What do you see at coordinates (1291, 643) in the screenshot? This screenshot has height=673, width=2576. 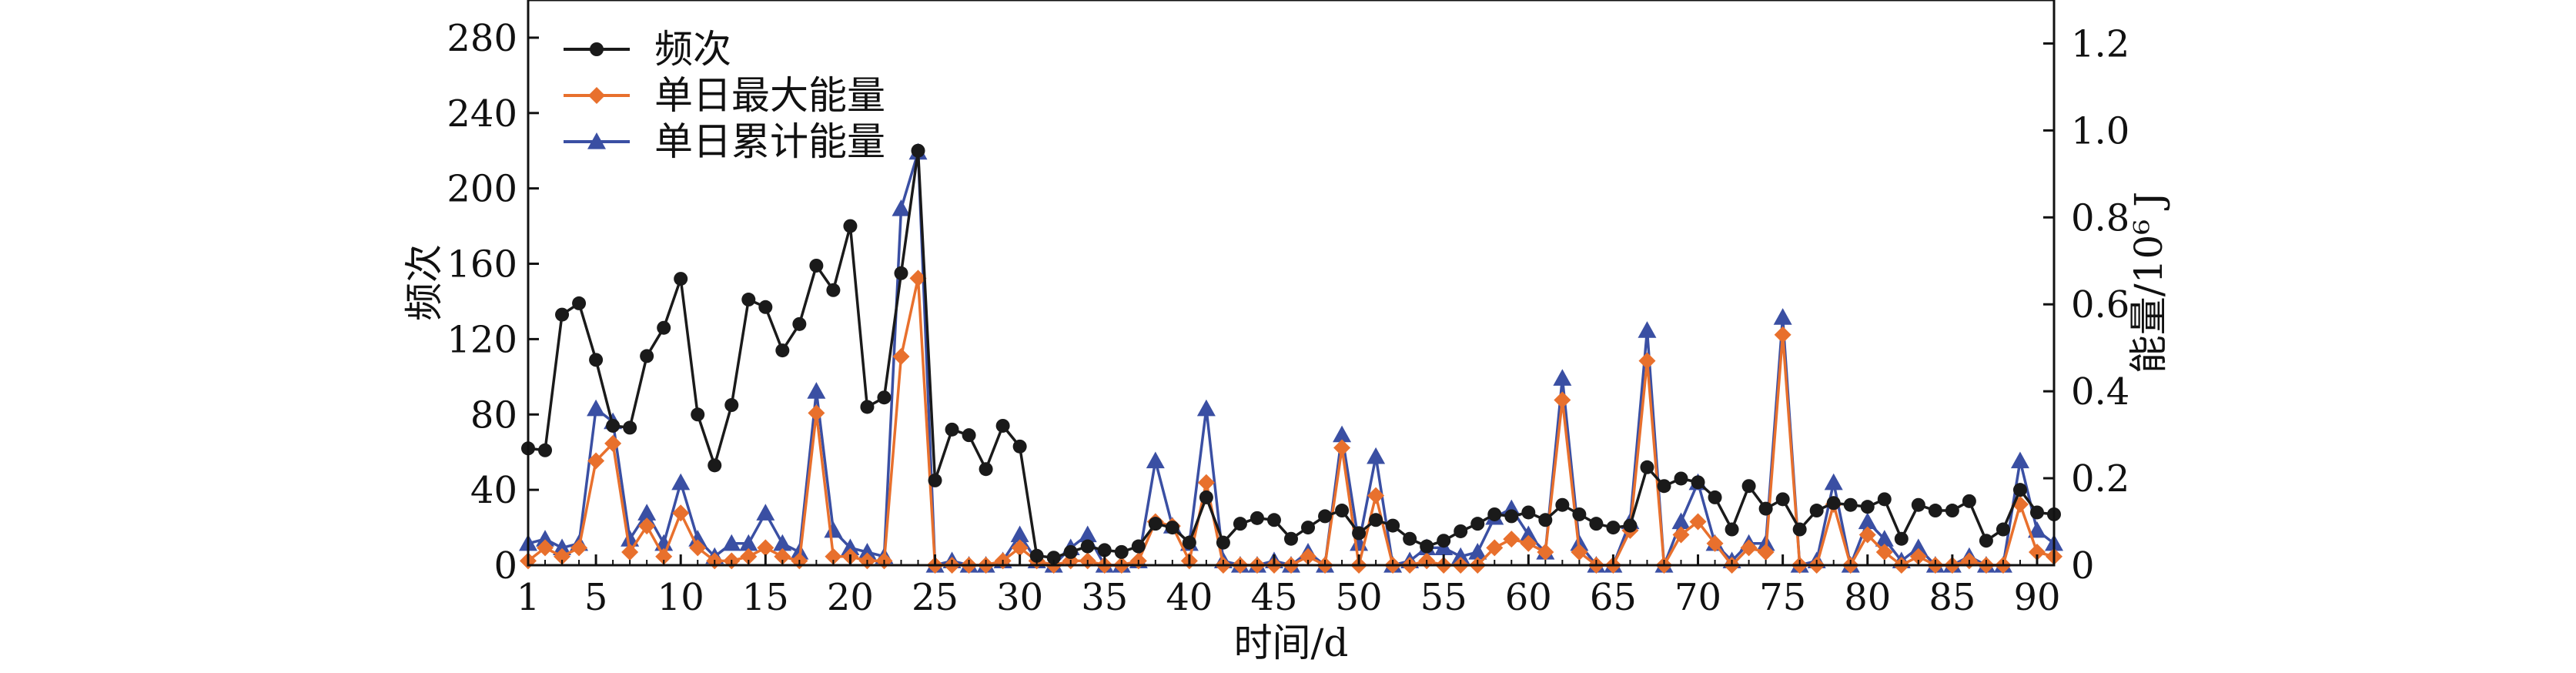 I see `x-axis-title: 时间/d` at bounding box center [1291, 643].